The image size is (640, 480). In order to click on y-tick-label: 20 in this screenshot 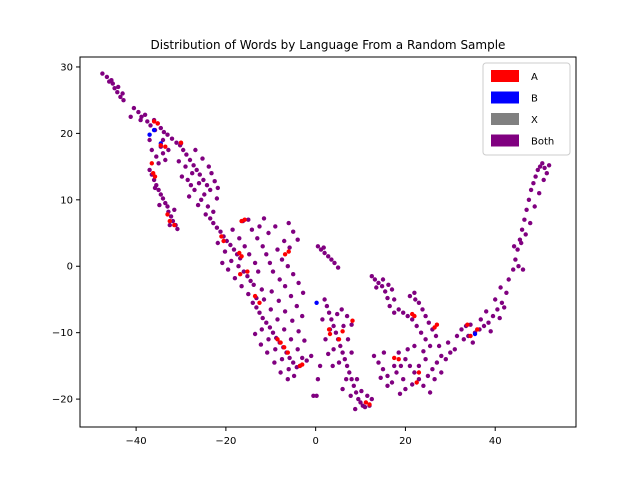, I will do `click(66, 134)`.